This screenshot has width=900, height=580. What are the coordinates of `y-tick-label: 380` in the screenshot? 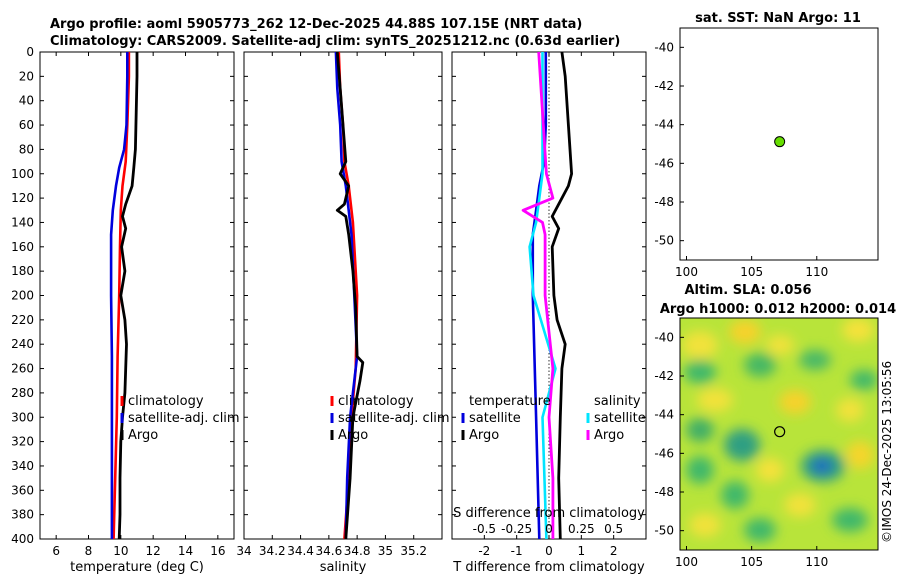 It's located at (22, 515).